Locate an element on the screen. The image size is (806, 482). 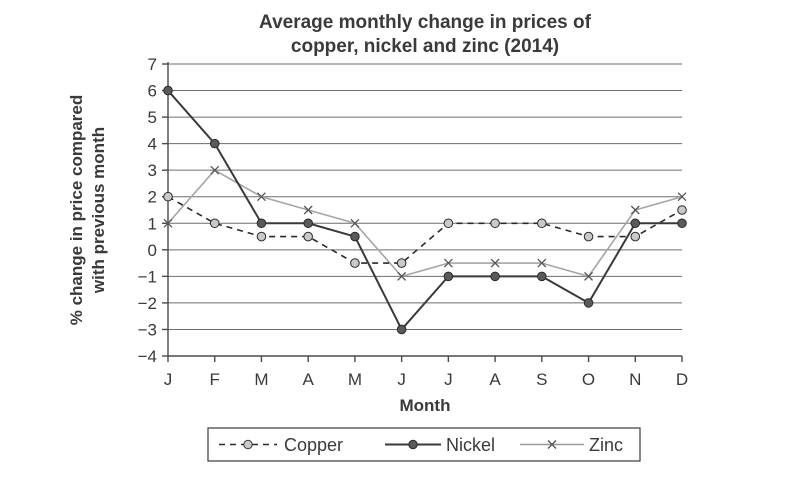
legend-copper-marker is located at coordinates (248, 444).